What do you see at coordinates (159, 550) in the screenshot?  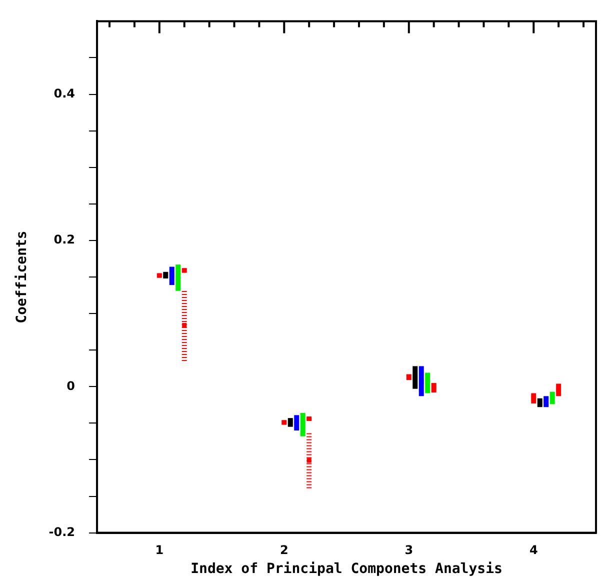 I see `x-tick-label: 1` at bounding box center [159, 550].